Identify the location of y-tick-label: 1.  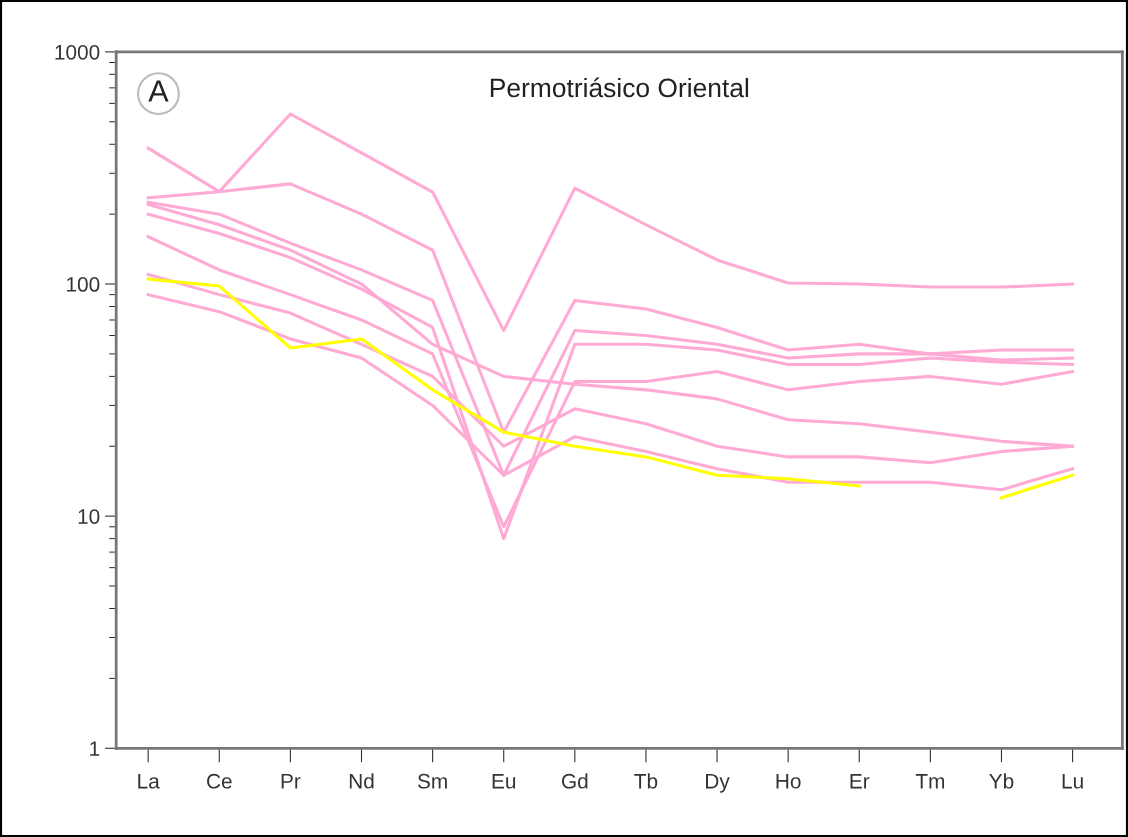
(95, 748).